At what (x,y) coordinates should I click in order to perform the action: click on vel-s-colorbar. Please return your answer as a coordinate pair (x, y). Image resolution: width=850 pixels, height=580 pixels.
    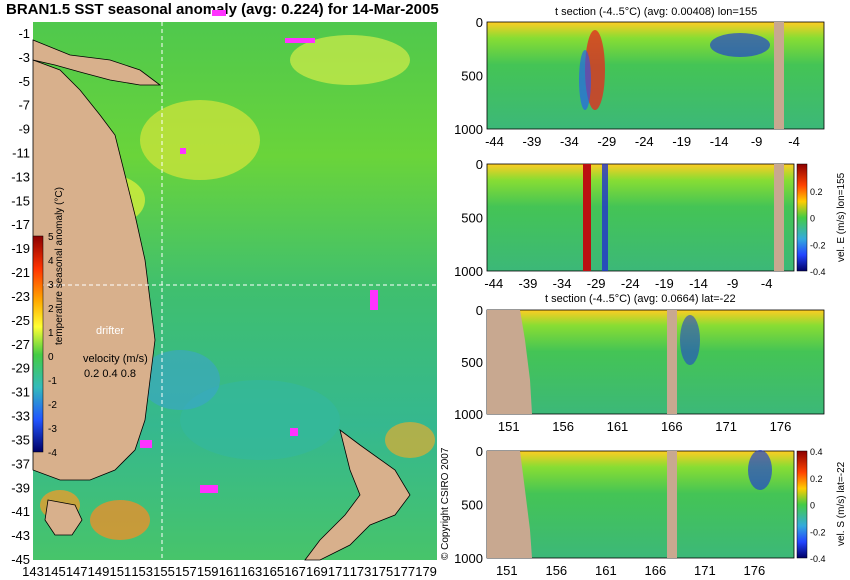
    Looking at the image, I should click on (802, 504).